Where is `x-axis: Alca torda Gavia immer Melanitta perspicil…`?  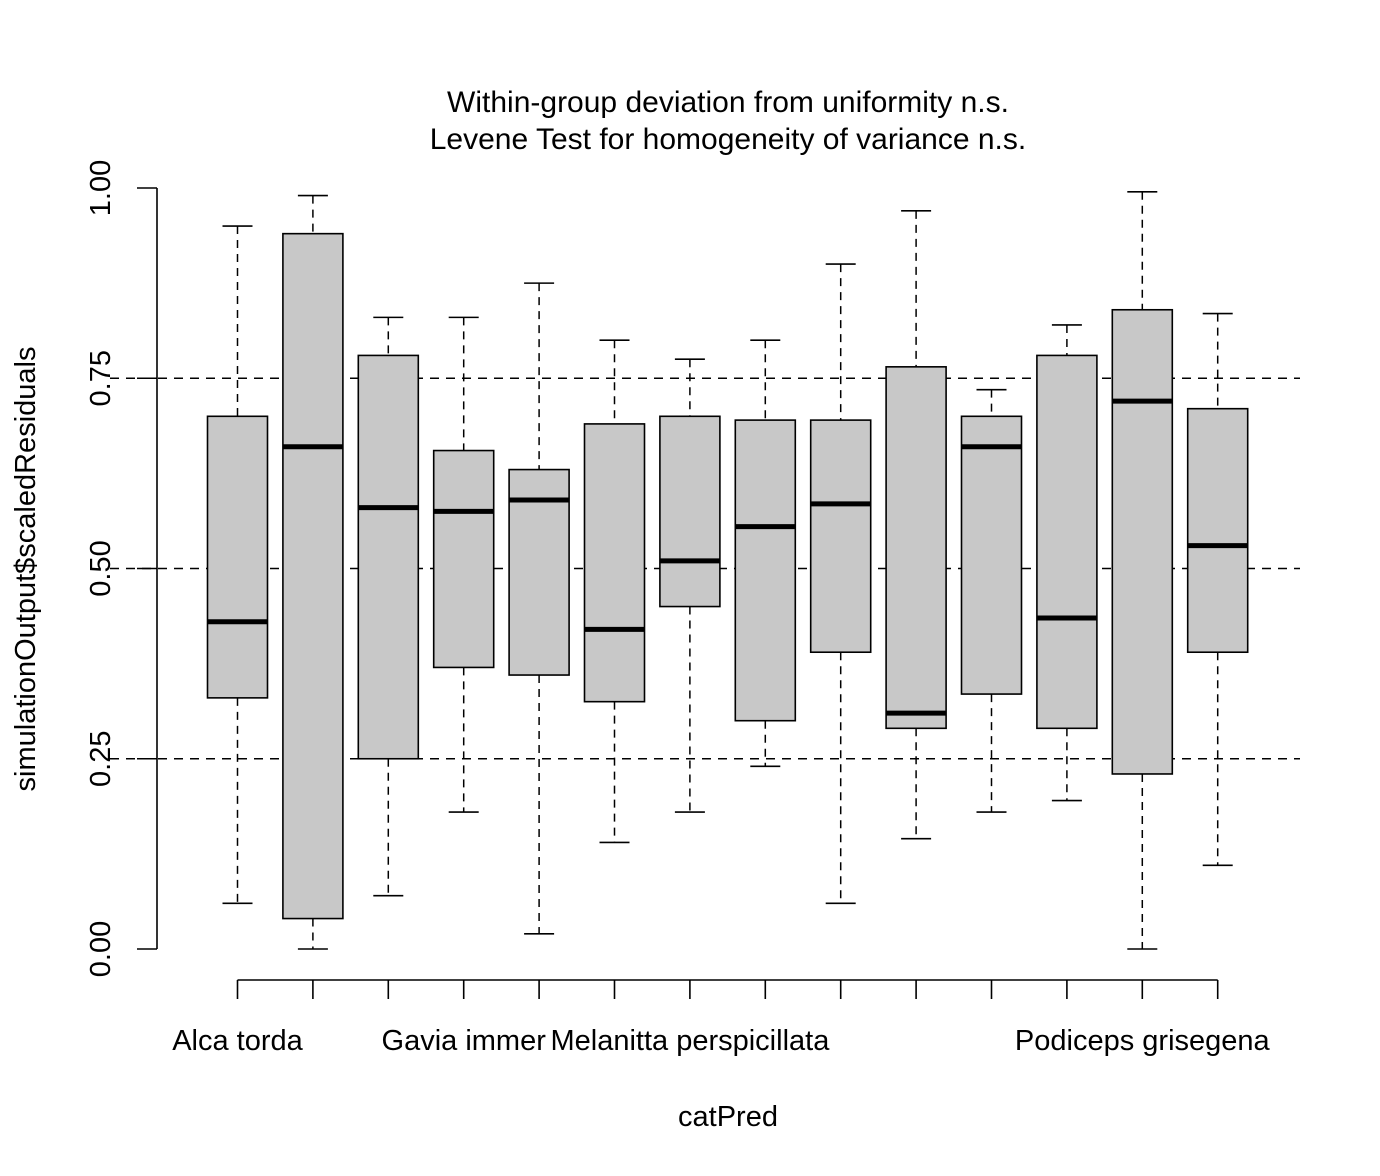
x-axis: Alca torda Gavia immer Melanitta perspicil… is located at coordinates (721, 1018).